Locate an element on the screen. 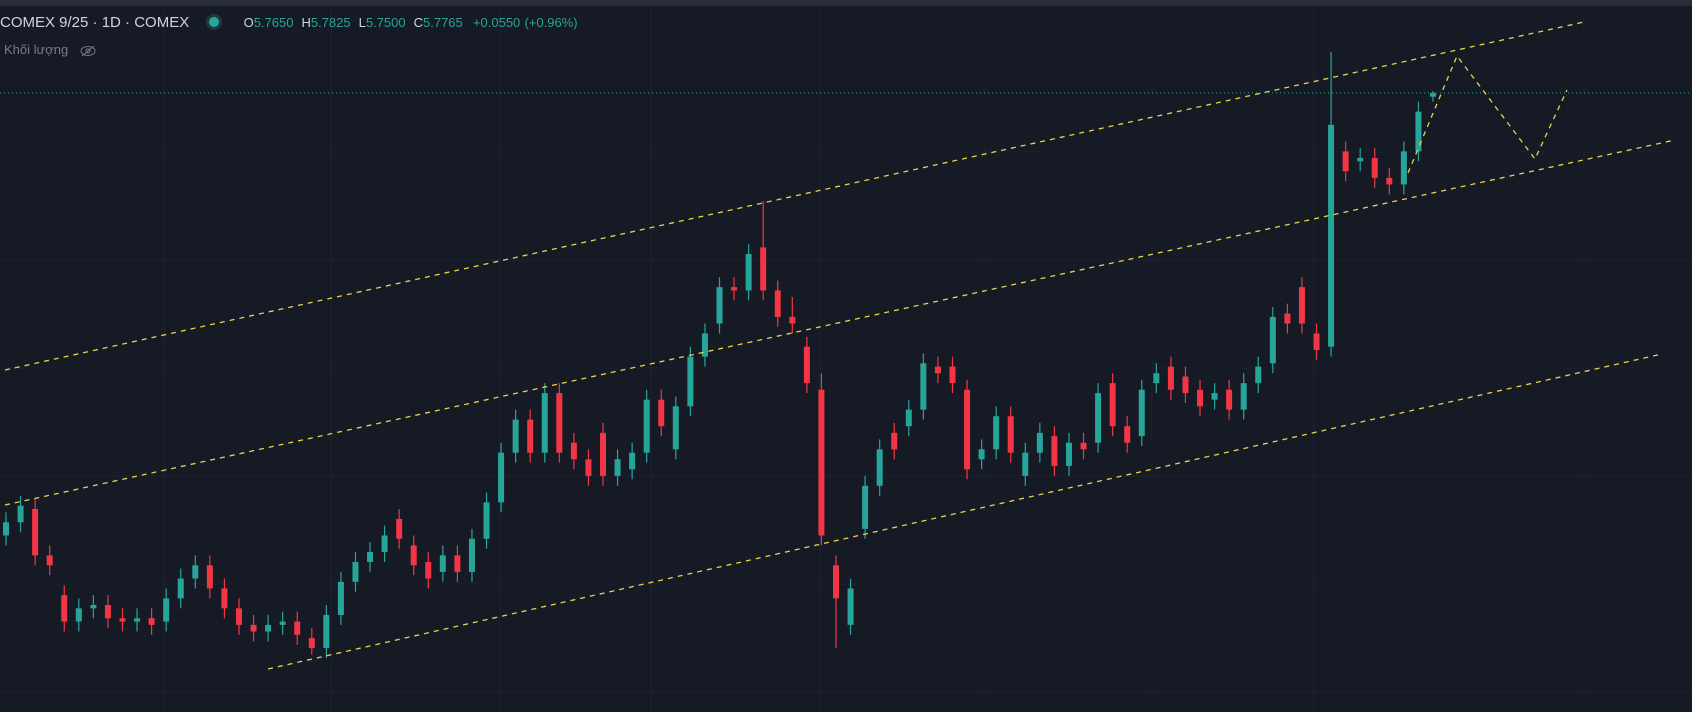 The height and width of the screenshot is (712, 1692). ohlc-key: H is located at coordinates (306, 22).